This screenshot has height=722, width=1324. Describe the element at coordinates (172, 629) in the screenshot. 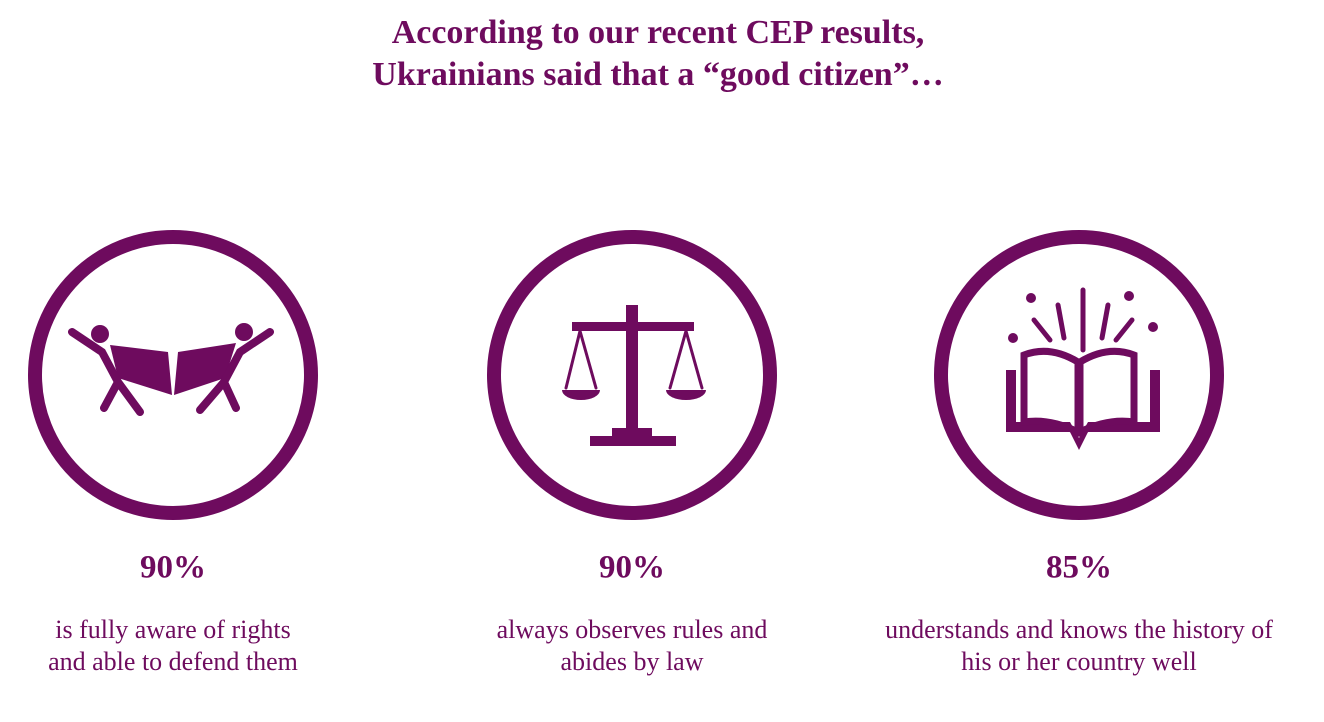

I see `description: is fully aware of rights` at that location.